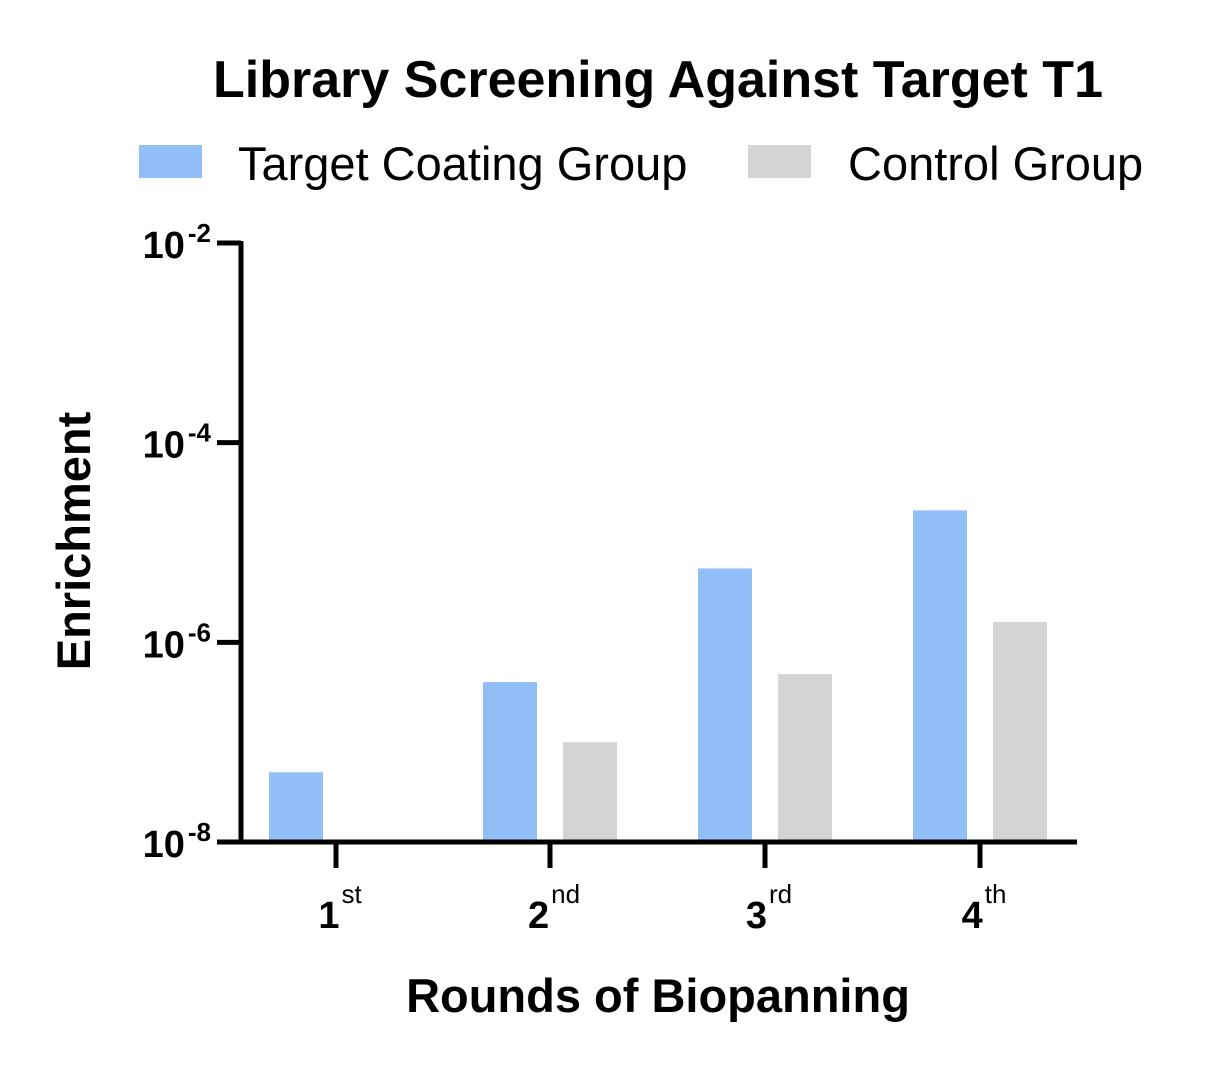  I want to click on x-tick-label: 3rd, so click(769, 908).